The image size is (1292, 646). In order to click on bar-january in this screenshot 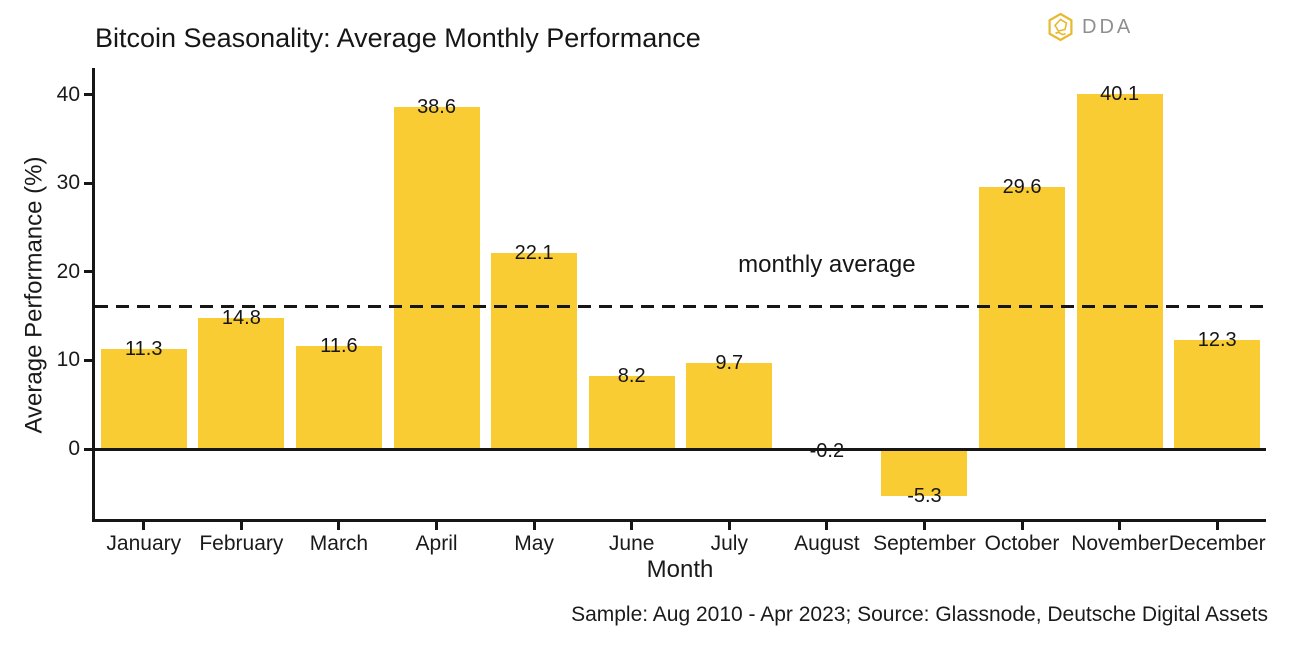, I will do `click(143, 398)`.